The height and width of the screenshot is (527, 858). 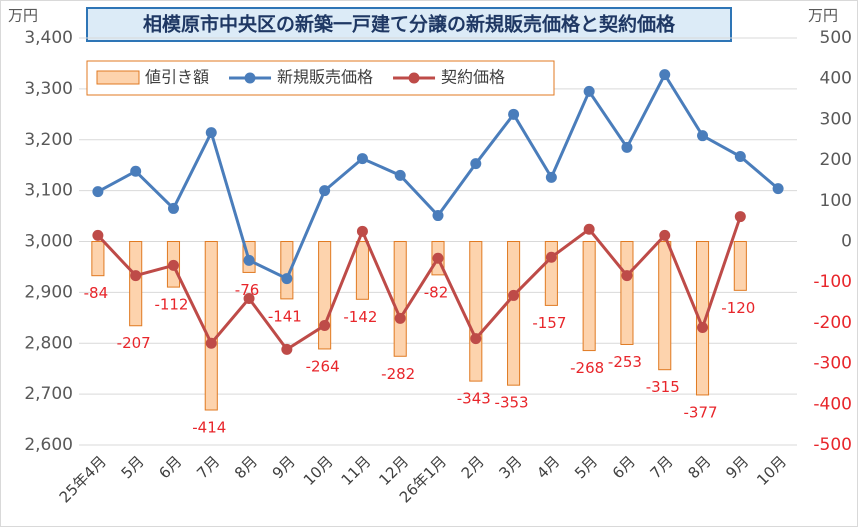 What do you see at coordinates (832, 445) in the screenshot?
I see `y2-tick-label: -500` at bounding box center [832, 445].